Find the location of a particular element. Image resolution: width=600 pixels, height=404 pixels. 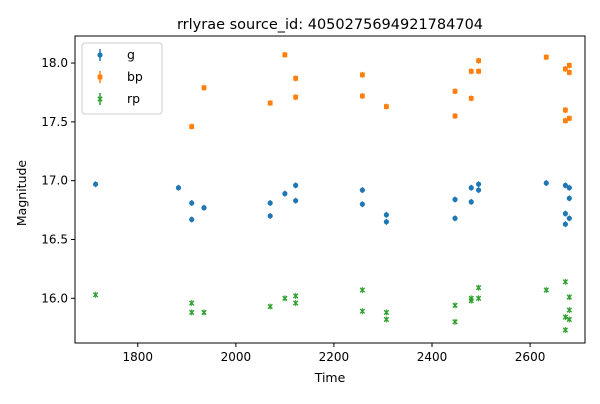

legend-rp-label: rp is located at coordinates (133, 98).